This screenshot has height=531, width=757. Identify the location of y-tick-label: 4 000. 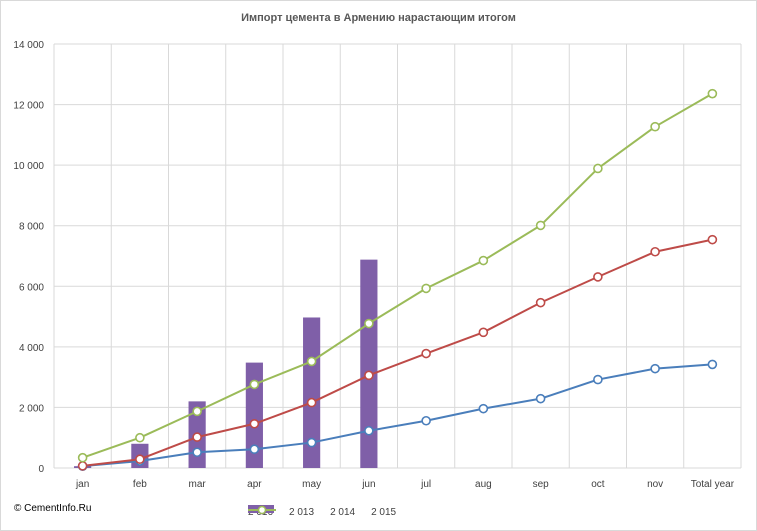
(31, 348).